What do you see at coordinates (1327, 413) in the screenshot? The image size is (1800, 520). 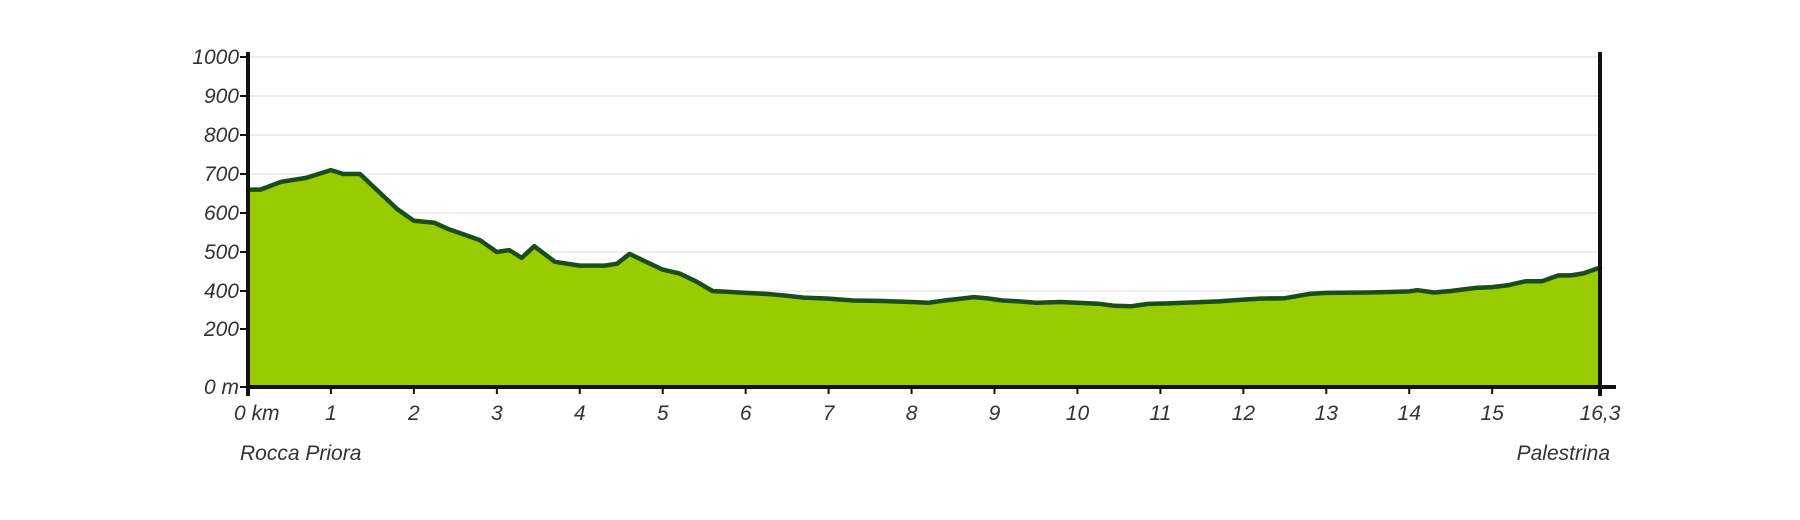 I see `x-tick-label-13: 13` at bounding box center [1327, 413].